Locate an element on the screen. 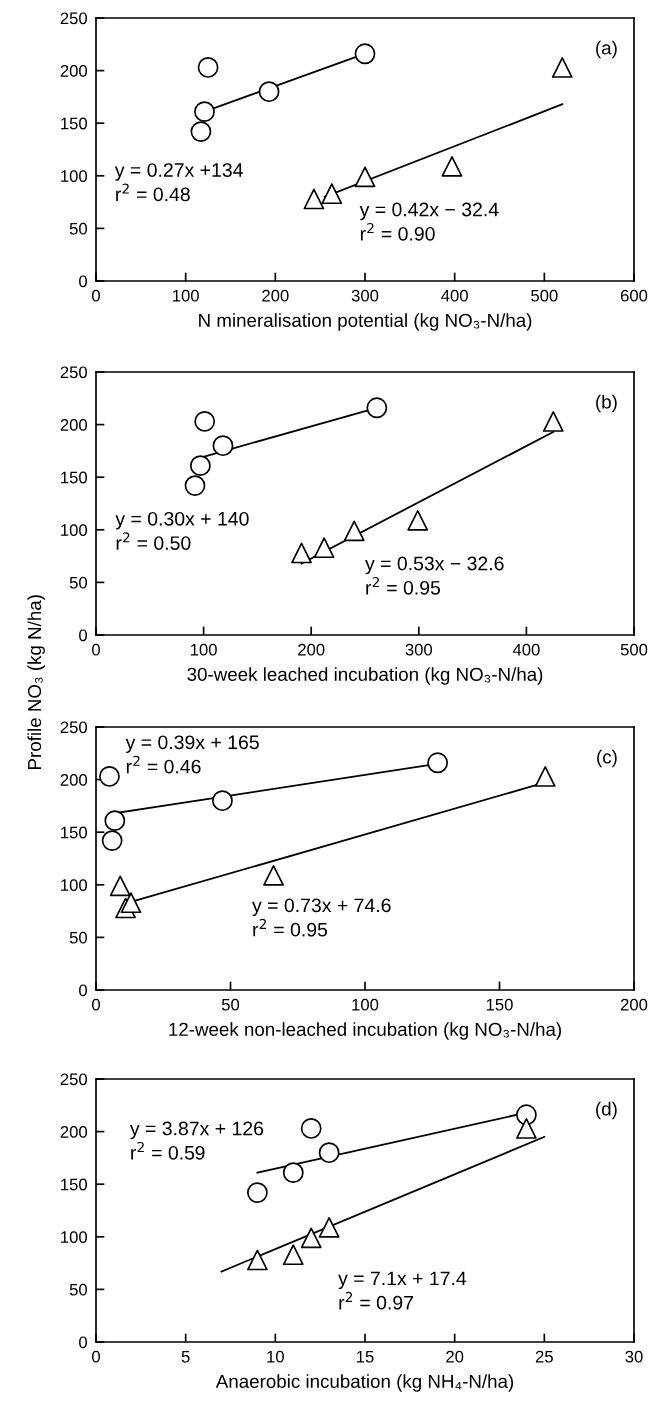 The width and height of the screenshot is (649, 1404). x-axis-title: 12-week non-leached incubation (kg NO₃-N/ha) is located at coordinates (365, 1031).